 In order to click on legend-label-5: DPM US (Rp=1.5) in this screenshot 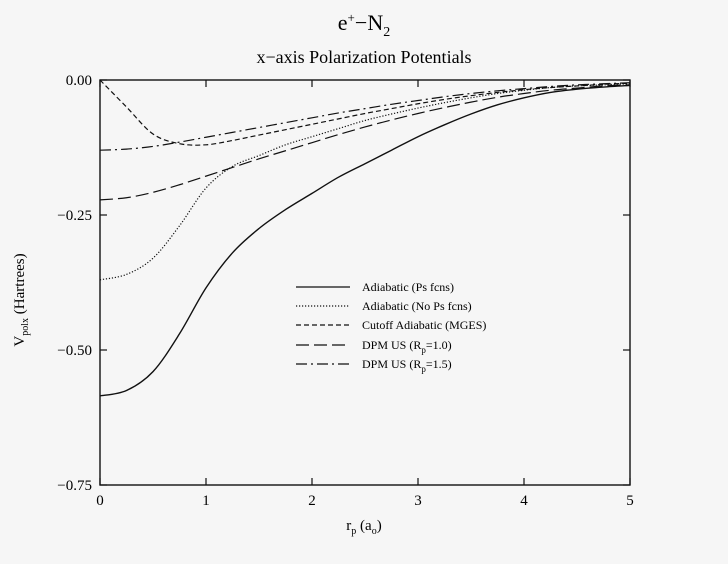, I will do `click(407, 365)`.